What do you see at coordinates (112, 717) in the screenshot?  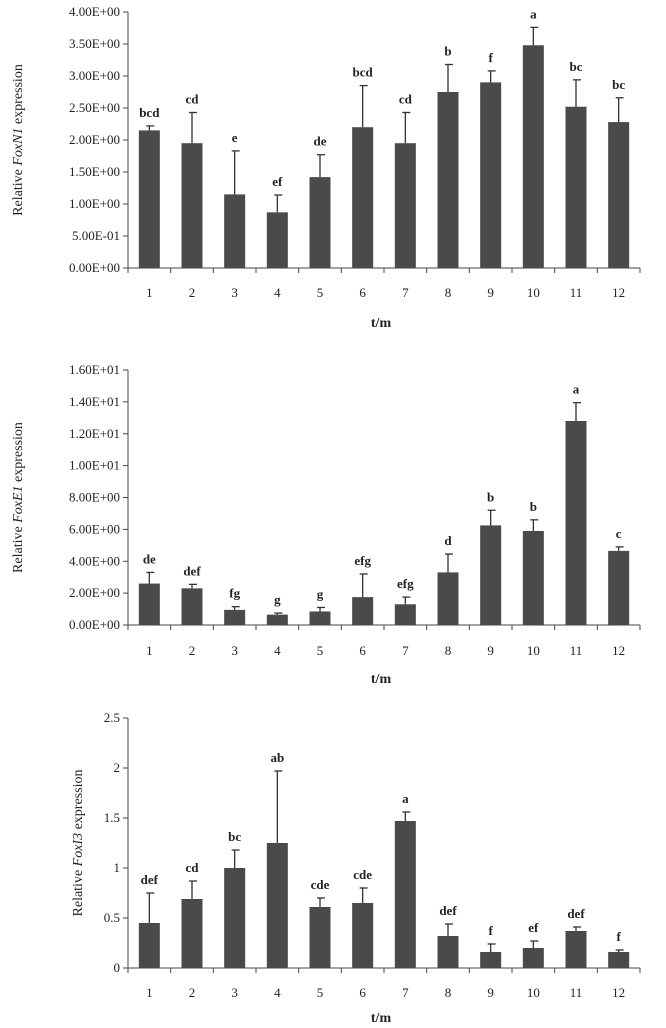 I see `y-tick-label: 2.5` at bounding box center [112, 717].